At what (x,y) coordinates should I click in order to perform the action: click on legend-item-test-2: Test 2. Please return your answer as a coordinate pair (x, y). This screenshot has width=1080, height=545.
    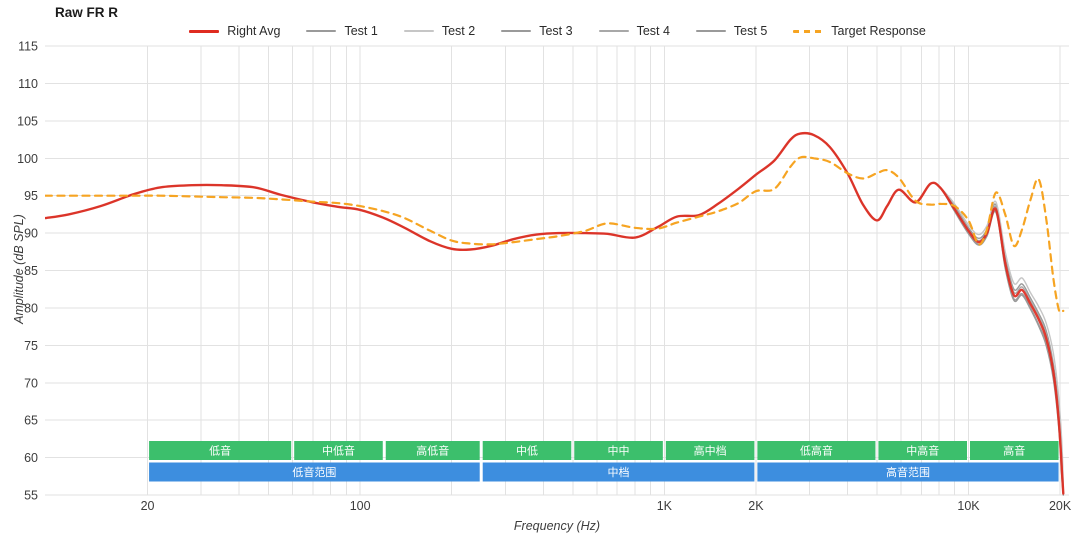
    Looking at the image, I should click on (439, 31).